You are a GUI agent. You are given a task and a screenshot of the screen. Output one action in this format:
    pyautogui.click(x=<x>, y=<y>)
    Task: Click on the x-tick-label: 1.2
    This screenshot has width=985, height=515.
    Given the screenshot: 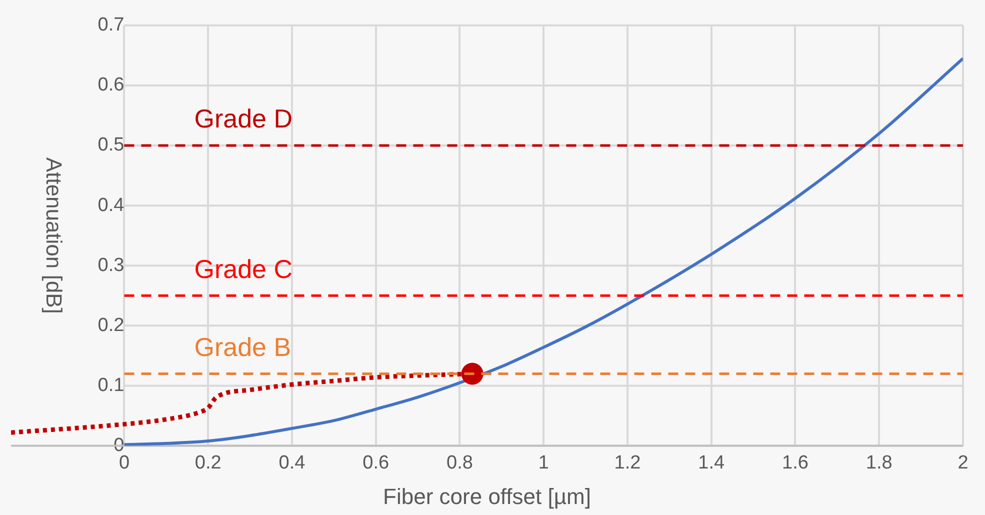 What is the action you would take?
    pyautogui.click(x=627, y=463)
    